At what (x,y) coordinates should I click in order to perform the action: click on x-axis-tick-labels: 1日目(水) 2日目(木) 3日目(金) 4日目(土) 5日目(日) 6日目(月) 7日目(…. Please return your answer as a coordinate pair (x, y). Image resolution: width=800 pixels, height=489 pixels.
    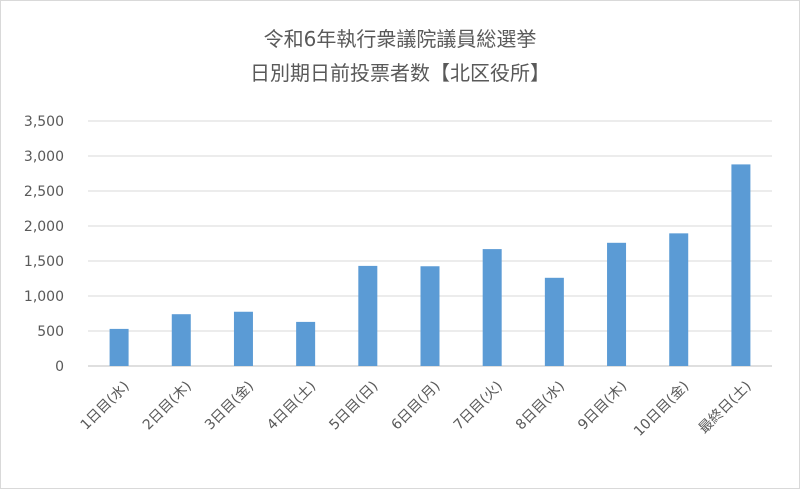
    Looking at the image, I should click on (416, 408).